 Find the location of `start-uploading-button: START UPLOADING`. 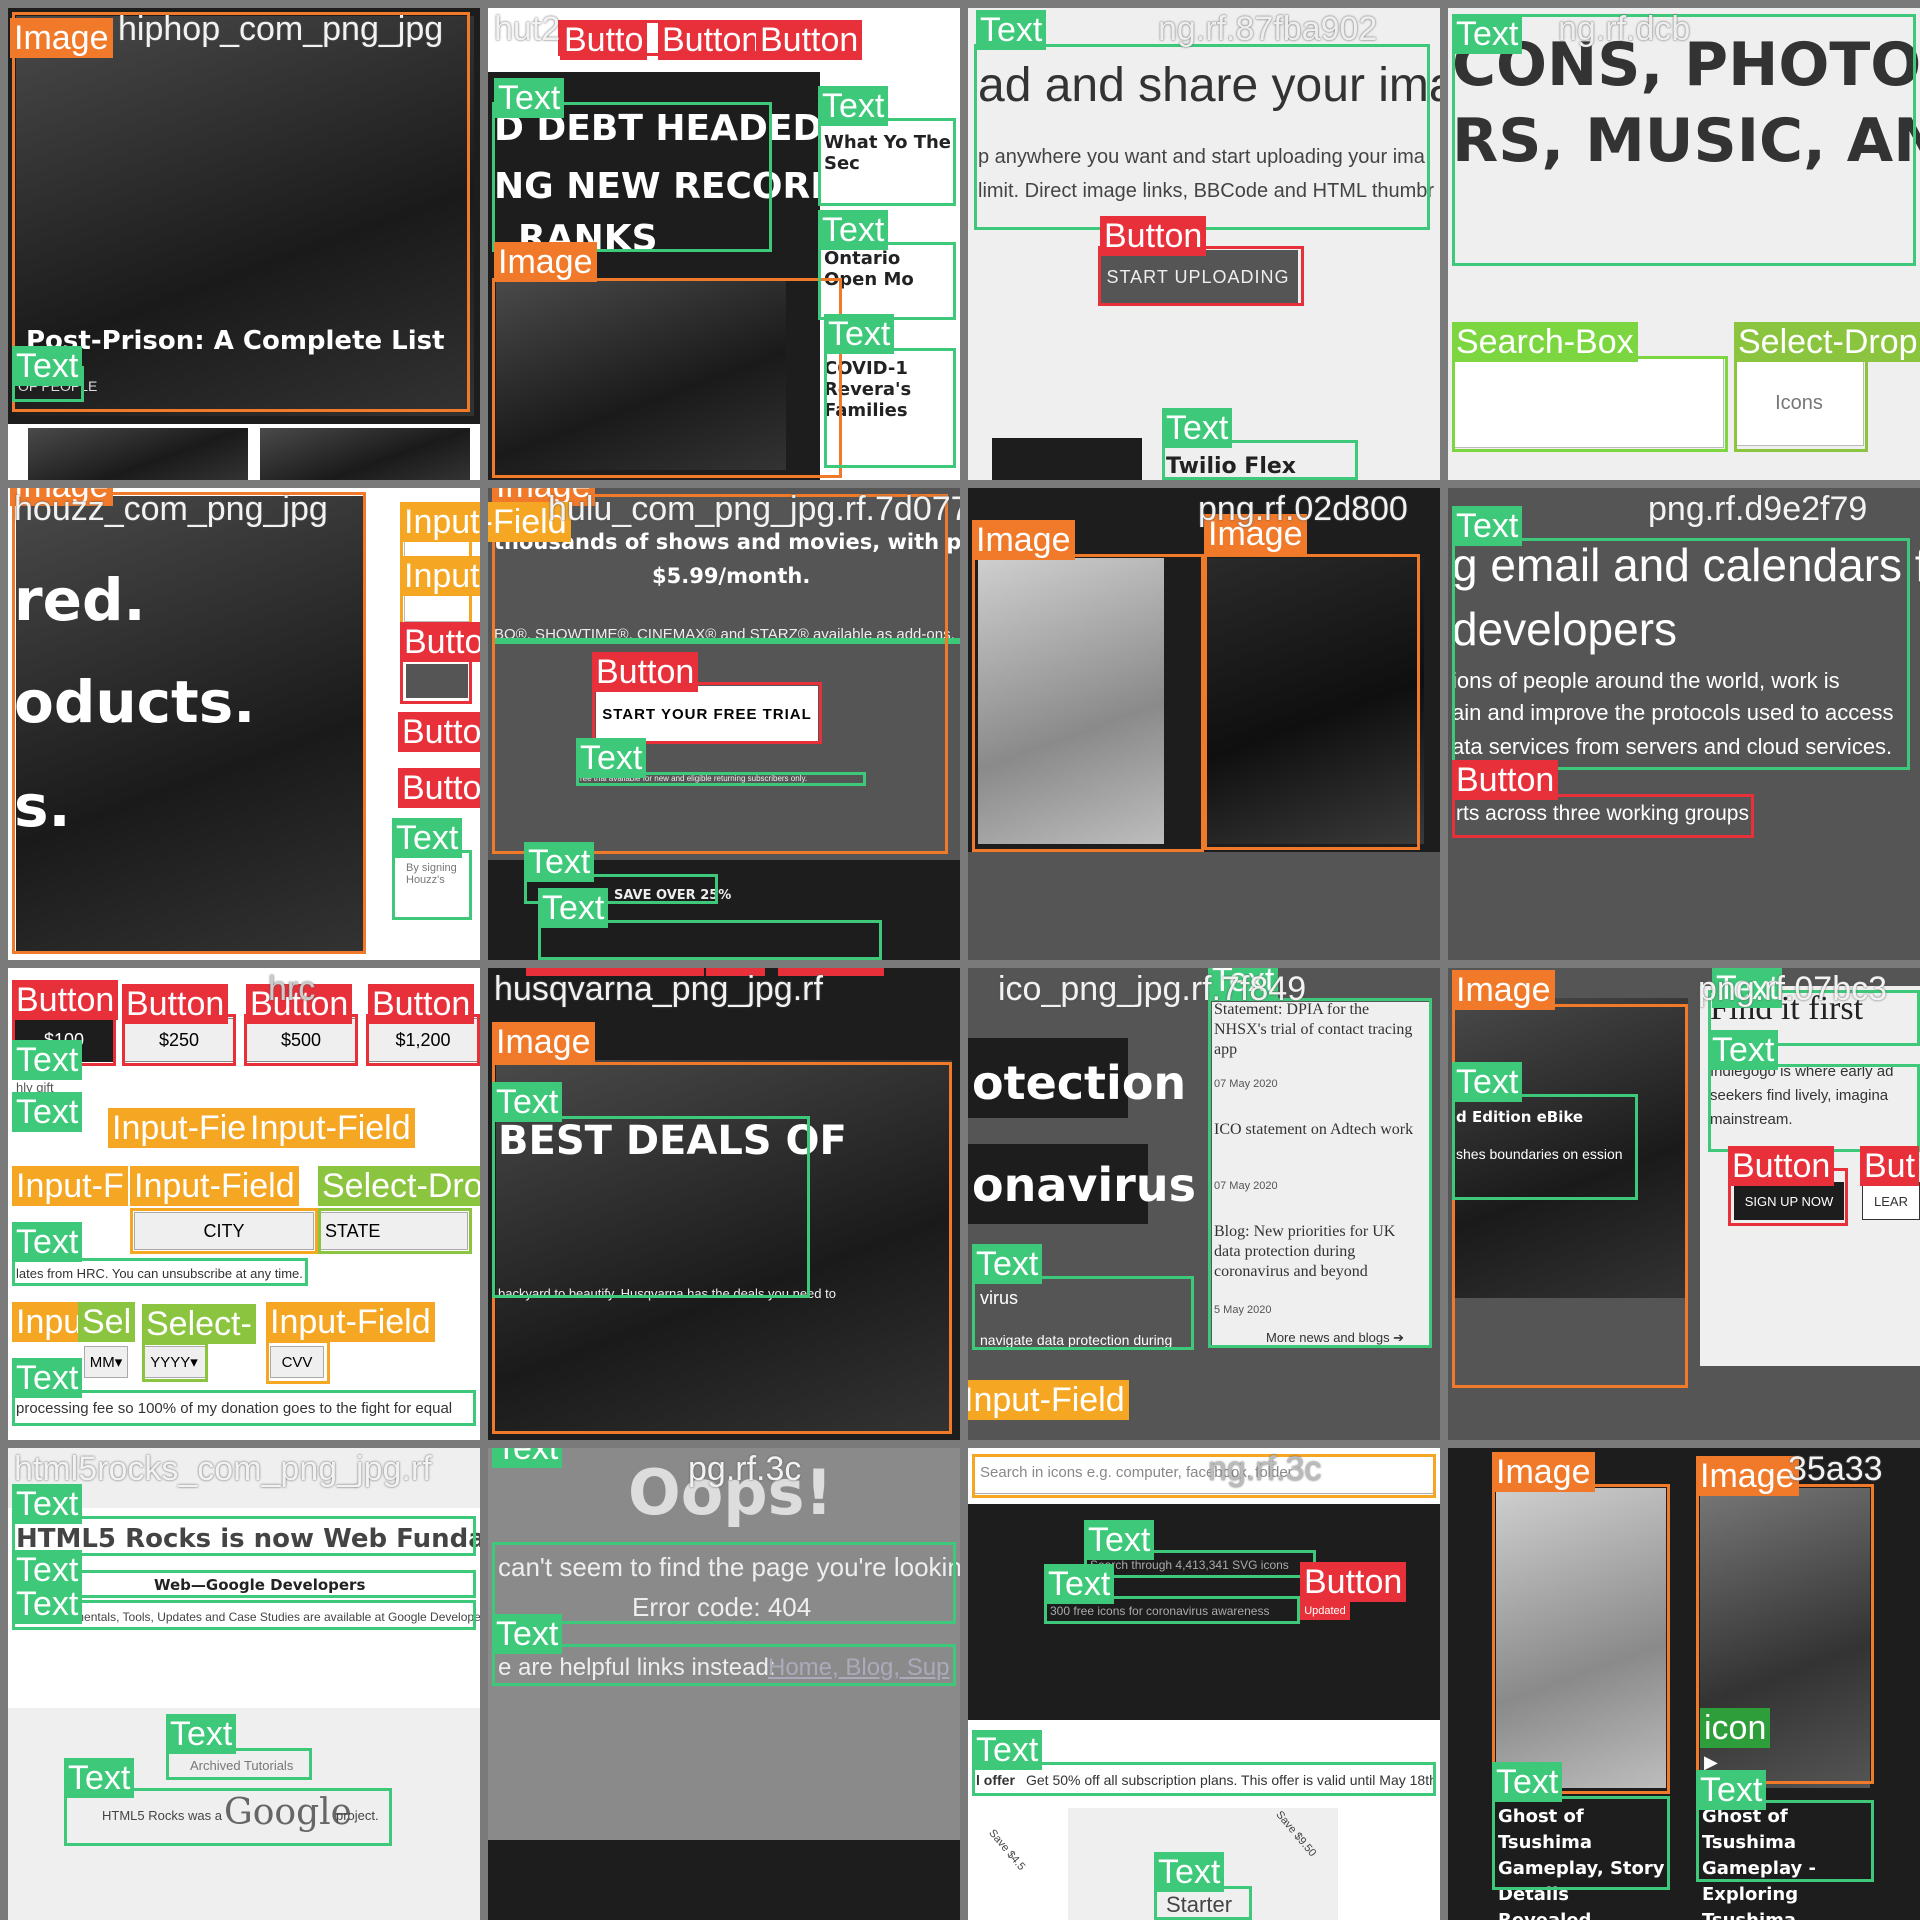

start-uploading-button: START UPLOADING is located at coordinates (1198, 277).